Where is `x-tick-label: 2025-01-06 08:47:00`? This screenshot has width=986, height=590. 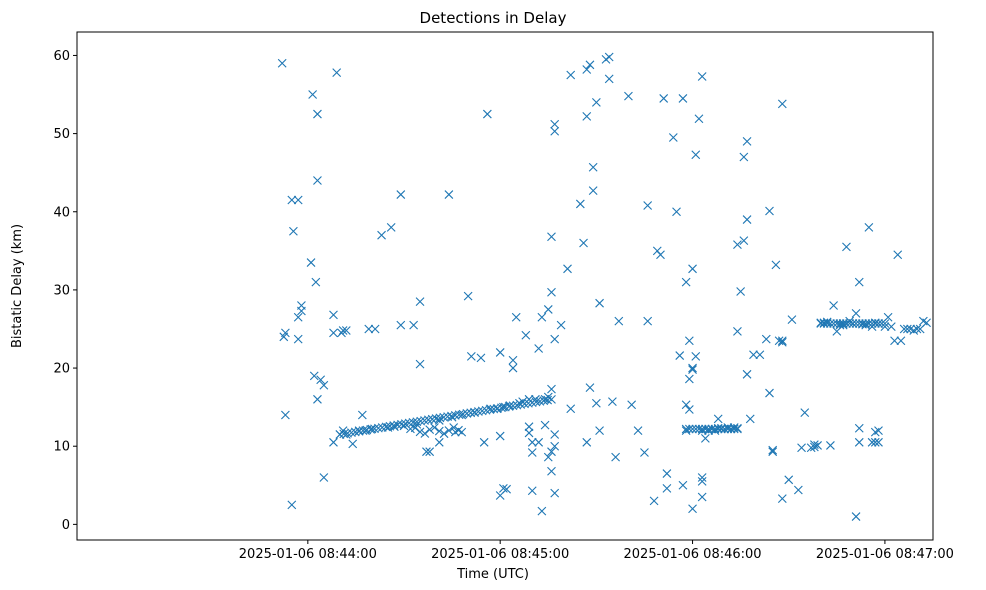 x-tick-label: 2025-01-06 08:47:00 is located at coordinates (885, 554).